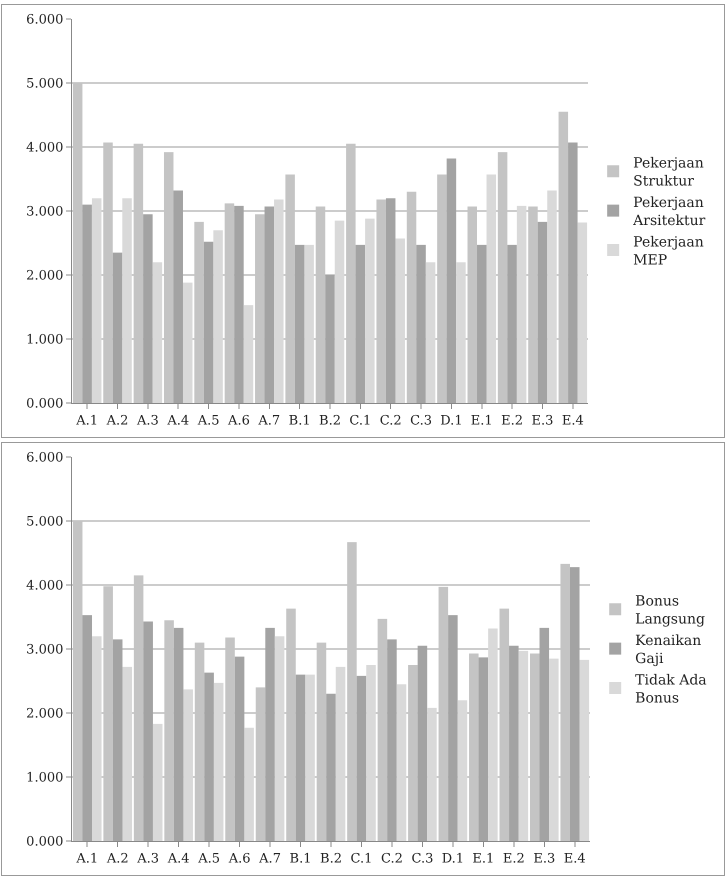 The image size is (728, 885). What do you see at coordinates (668, 251) in the screenshot?
I see `legend-label: Pekerjaan MEP` at bounding box center [668, 251].